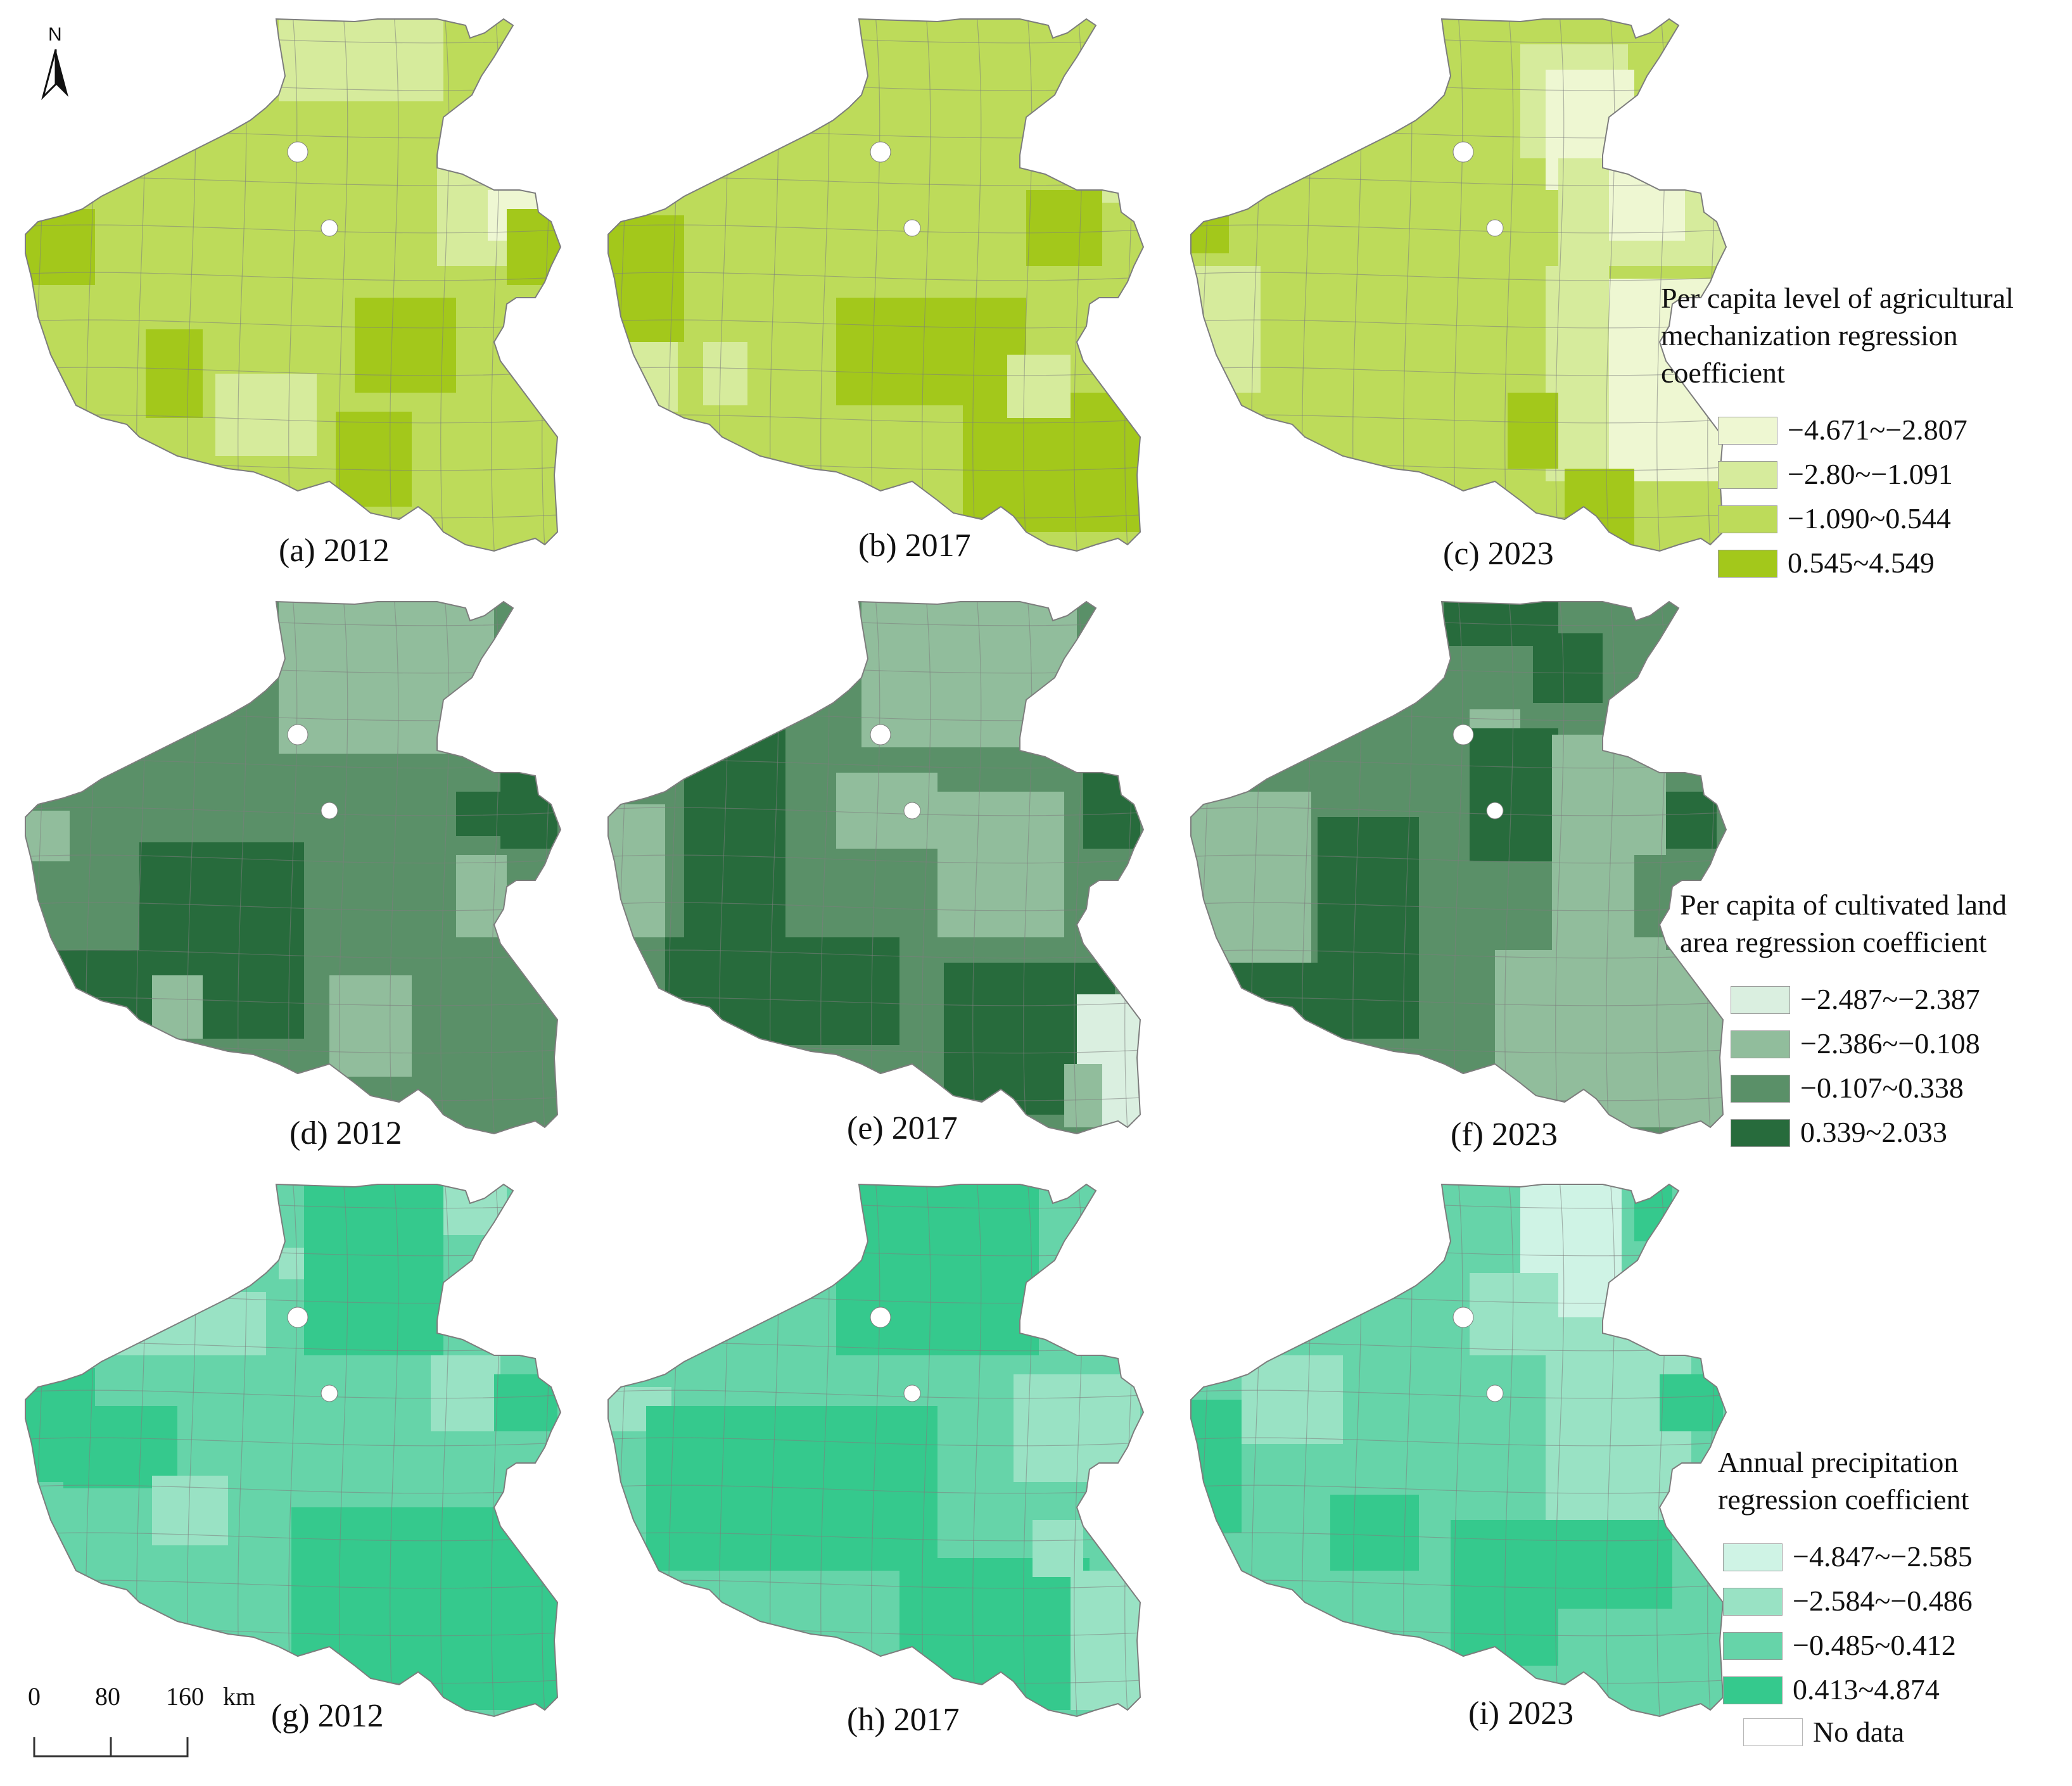  Describe the element at coordinates (111, 1747) in the screenshot. I see `scale-bar-graphic` at that location.